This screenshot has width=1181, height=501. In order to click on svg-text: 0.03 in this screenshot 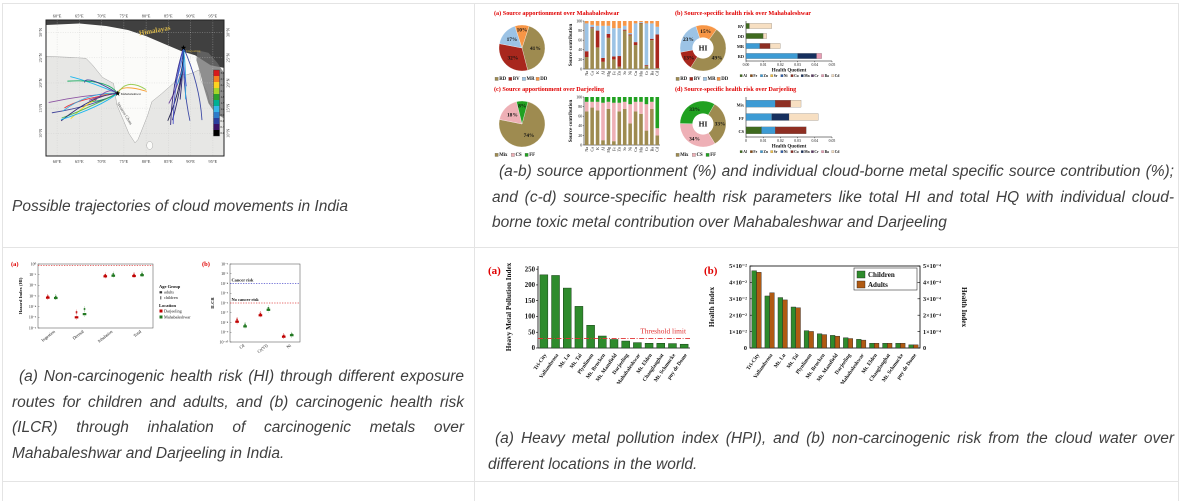, I will do `click(797, 141)`.